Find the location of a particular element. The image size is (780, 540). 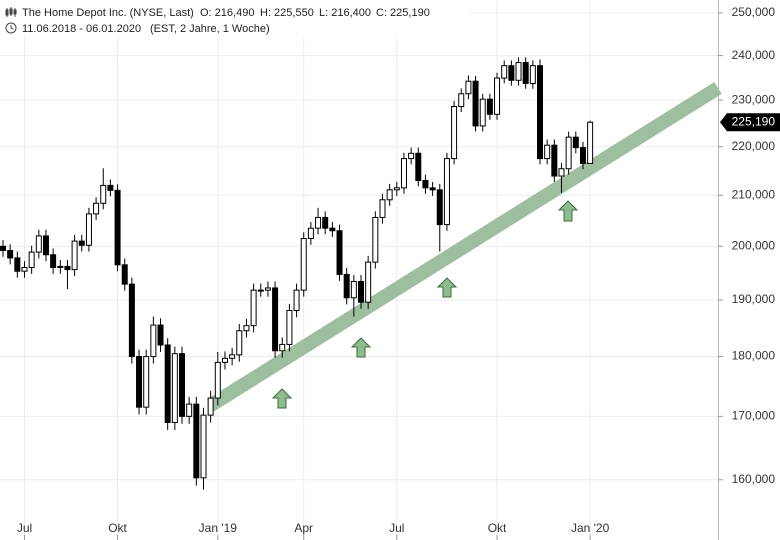

last-price-badge is located at coordinates (750, 122).